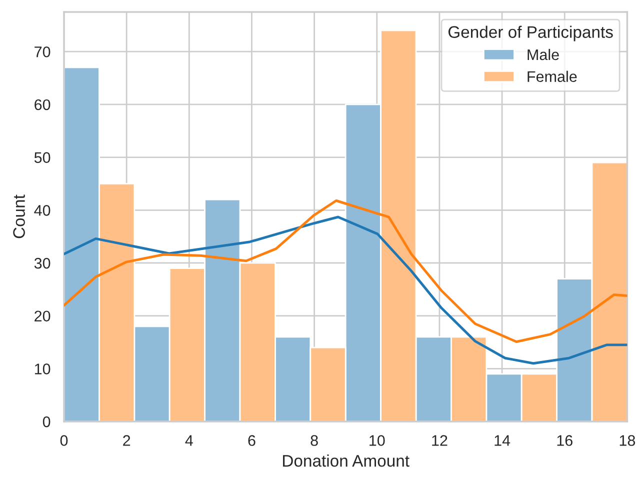  What do you see at coordinates (42, 52) in the screenshot?
I see `y-tick-label: 70` at bounding box center [42, 52].